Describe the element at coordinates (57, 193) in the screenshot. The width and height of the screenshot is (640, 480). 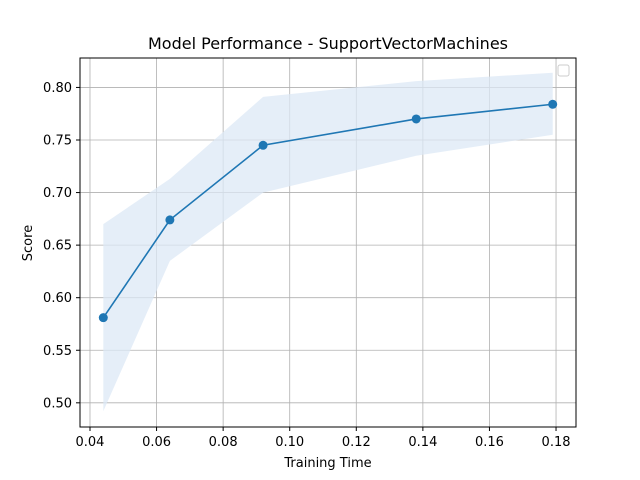
I see `y-tick-label: 0.70` at that location.